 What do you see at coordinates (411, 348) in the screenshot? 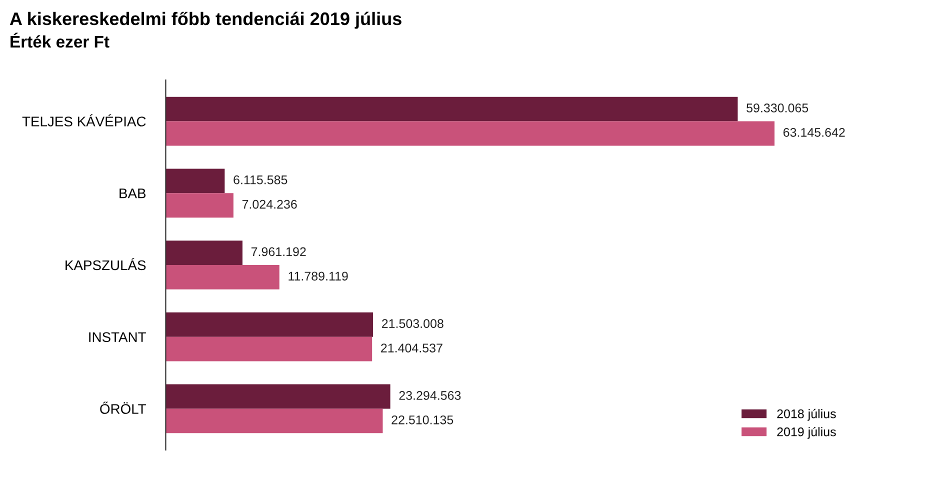
I see `data-label: 21.404.537` at bounding box center [411, 348].